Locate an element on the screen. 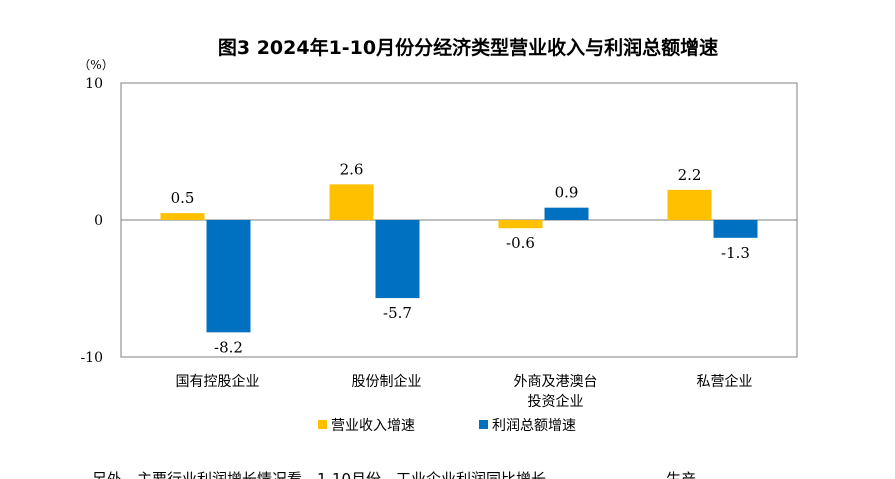 This screenshot has height=479, width=895. y-axis-unit-label: （%） is located at coordinates (95, 65).